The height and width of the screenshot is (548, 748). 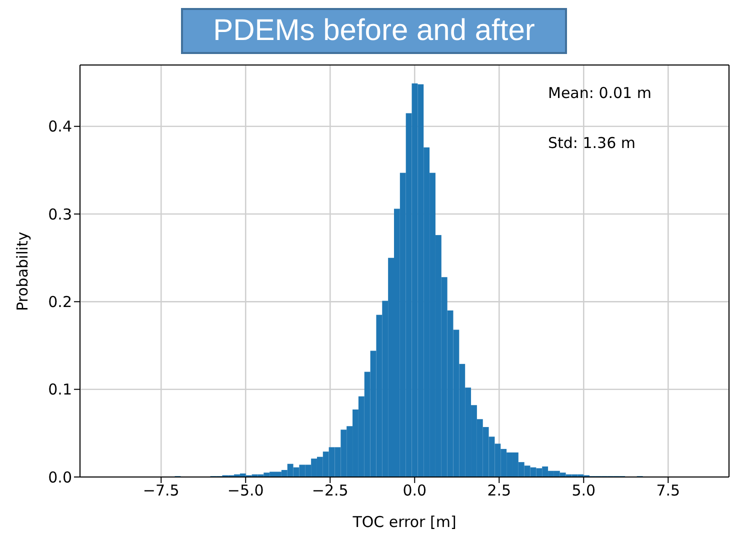 I want to click on y-tick-label: 0.3, so click(x=60, y=214).